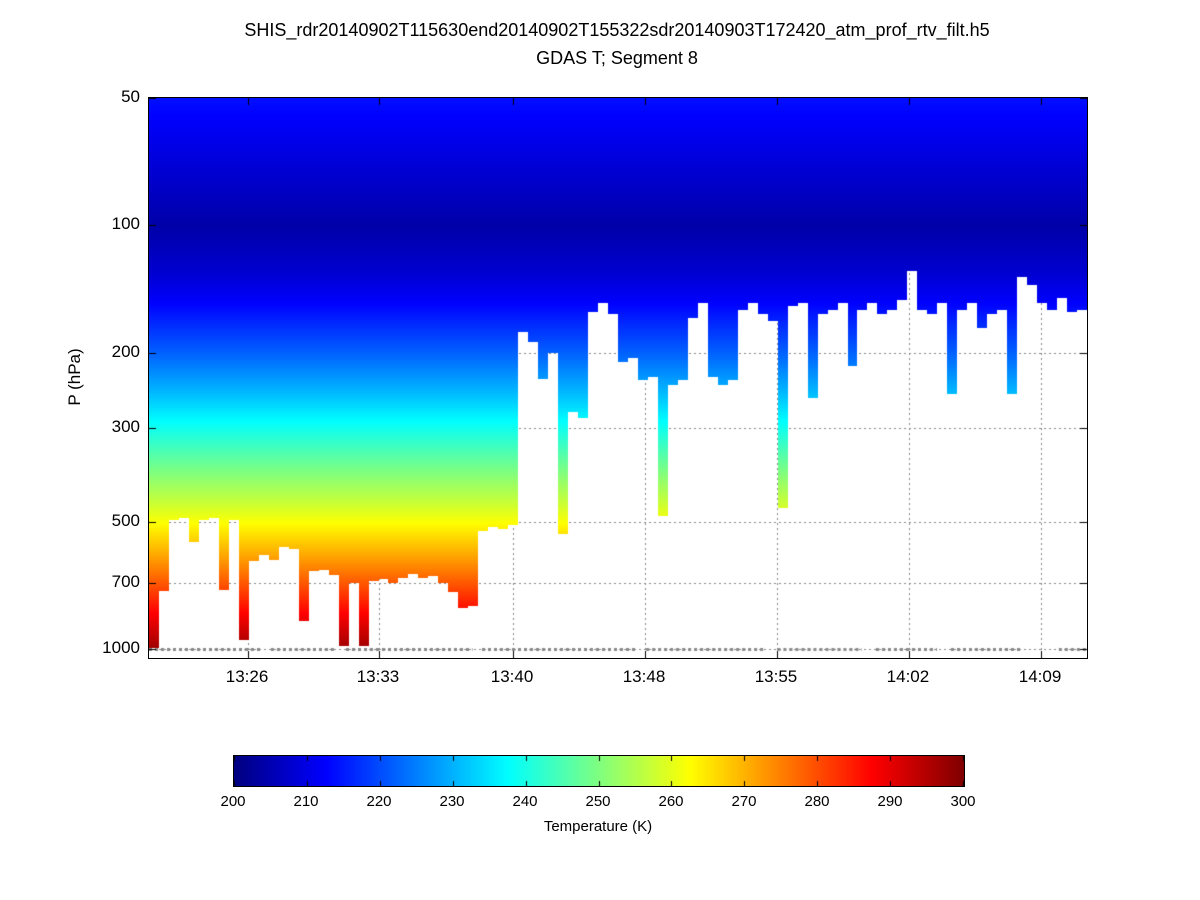  Describe the element at coordinates (617, 58) in the screenshot. I see `plot-subtitle: GDAS T; Segment 8` at that location.